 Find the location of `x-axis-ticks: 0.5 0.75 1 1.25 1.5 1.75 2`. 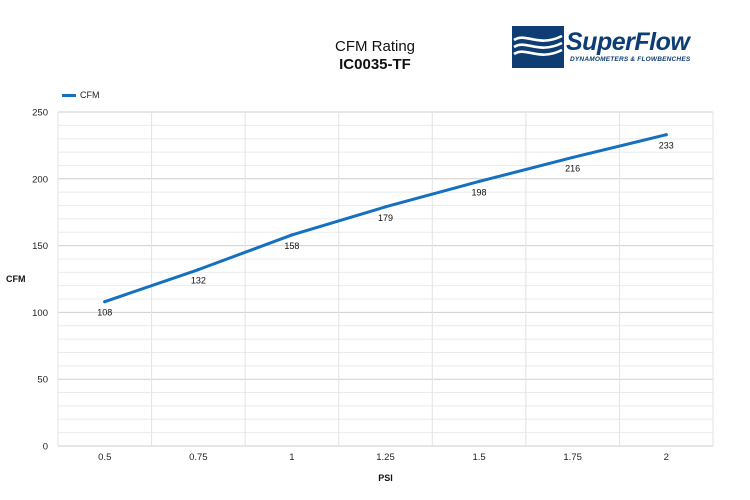

x-axis-ticks: 0.5 0.75 1 1.25 1.5 1.75 2 is located at coordinates (383, 457).